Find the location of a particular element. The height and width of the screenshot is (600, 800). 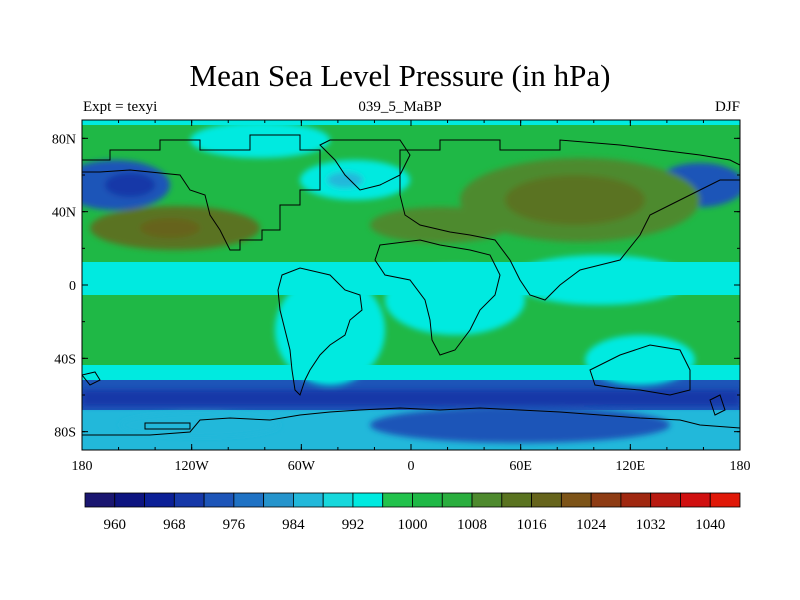

period-label: 039_5_MaBP is located at coordinates (400, 107).